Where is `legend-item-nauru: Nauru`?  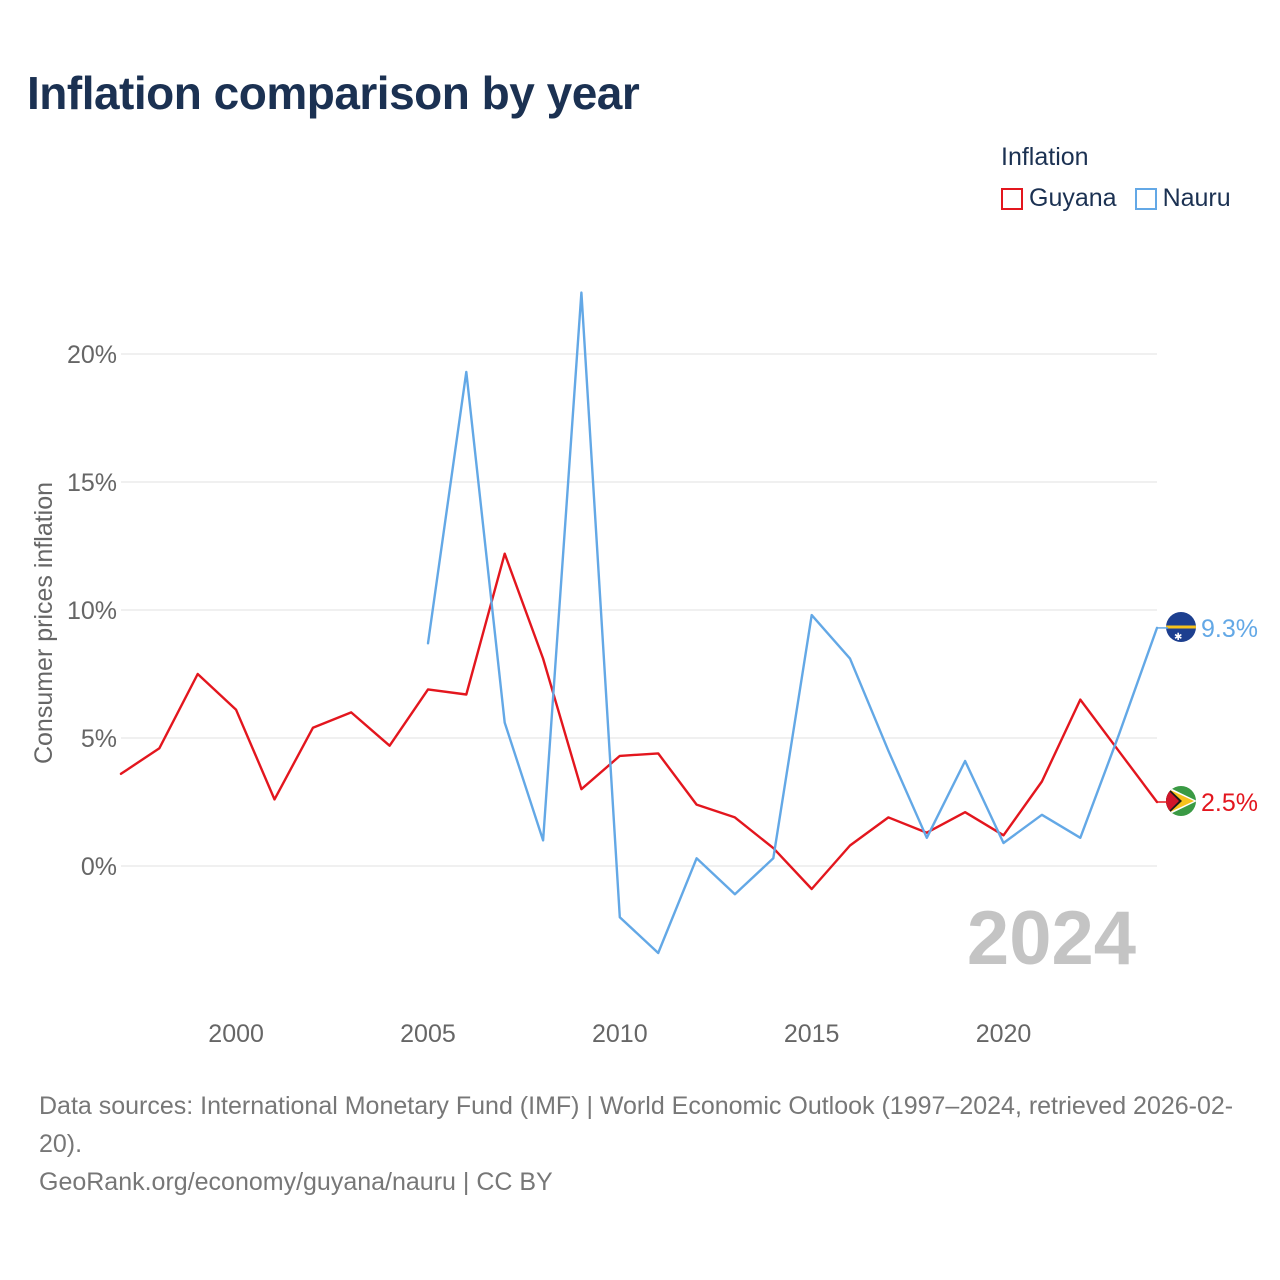 legend-item-nauru: Nauru is located at coordinates (1182, 198).